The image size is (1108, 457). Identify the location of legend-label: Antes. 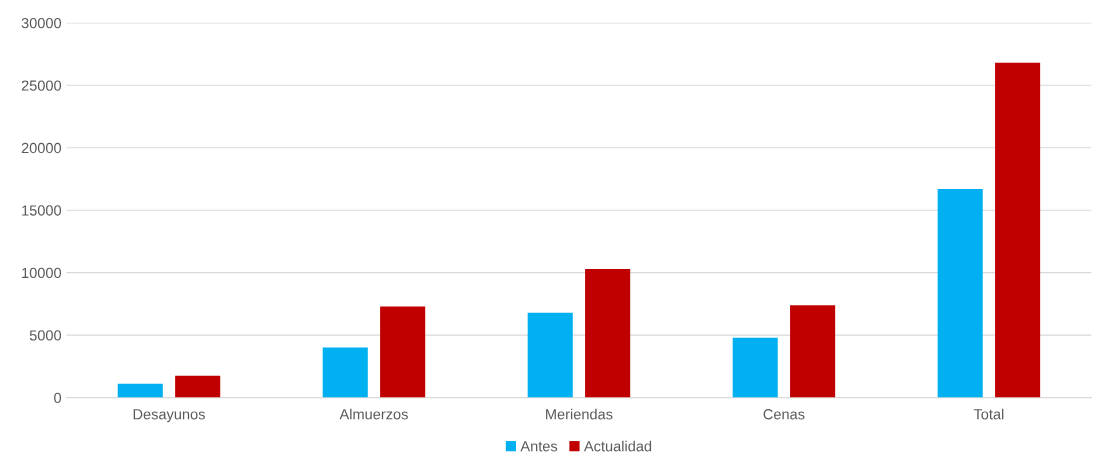
(539, 446).